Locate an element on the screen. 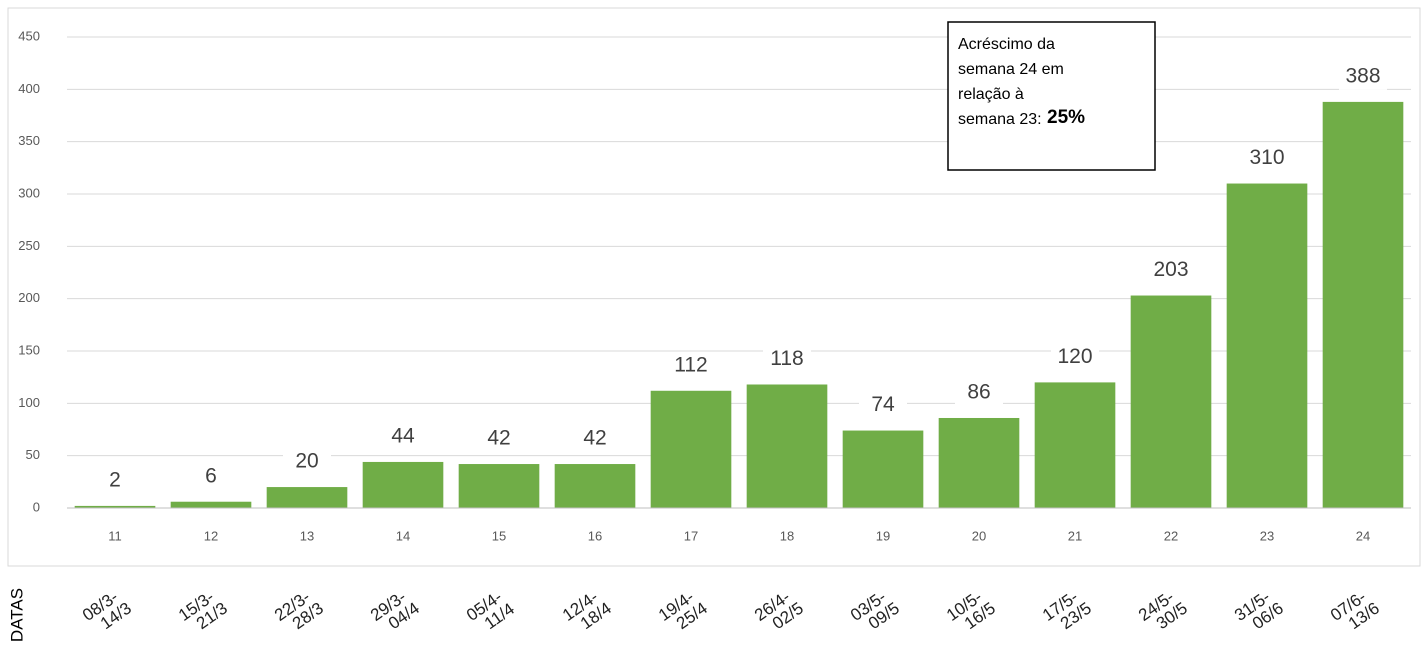 Image resolution: width=1424 pixels, height=661 pixels. y-tick-label: 200 is located at coordinates (29, 297).